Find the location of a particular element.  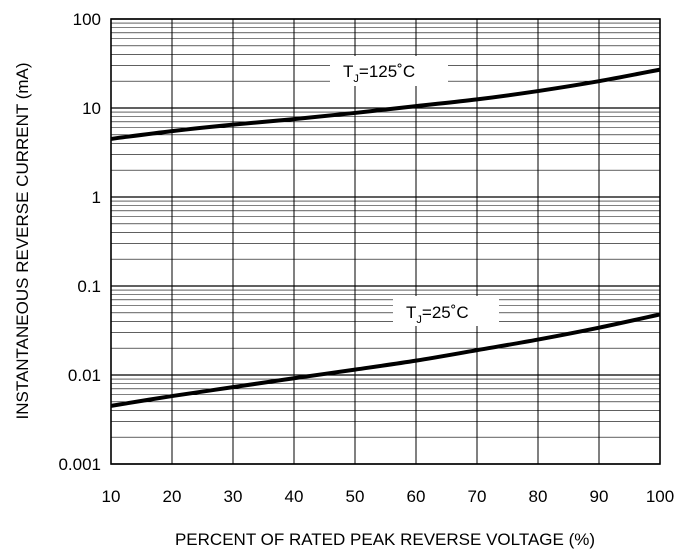

x-tick-labels: 10 20 30 40 50 60 70 80 90 100 is located at coordinates (388, 496).